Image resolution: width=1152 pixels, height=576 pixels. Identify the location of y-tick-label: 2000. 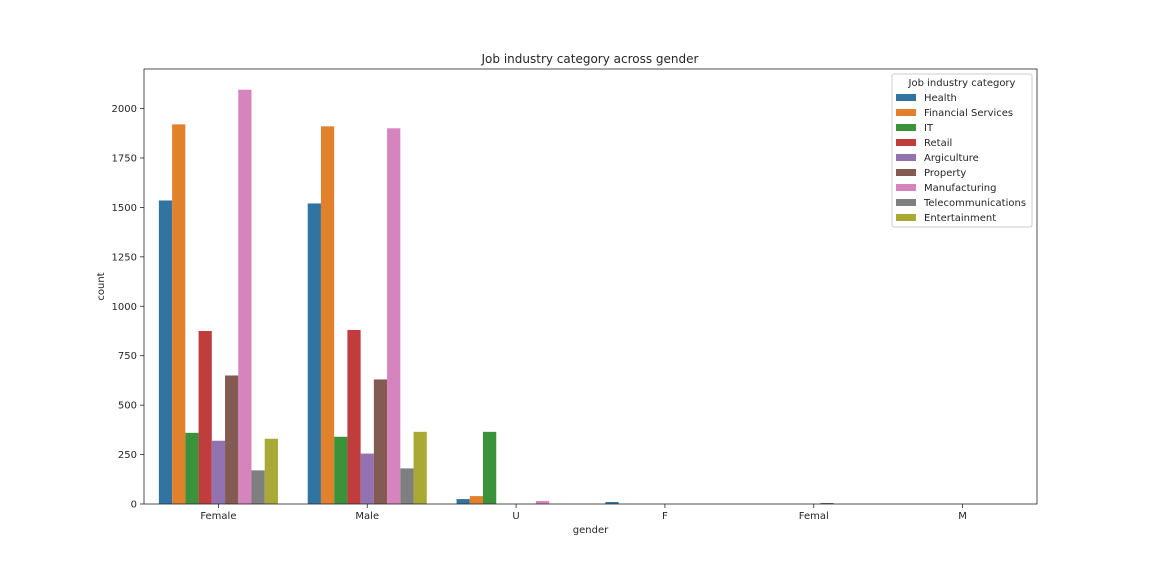
(124, 109).